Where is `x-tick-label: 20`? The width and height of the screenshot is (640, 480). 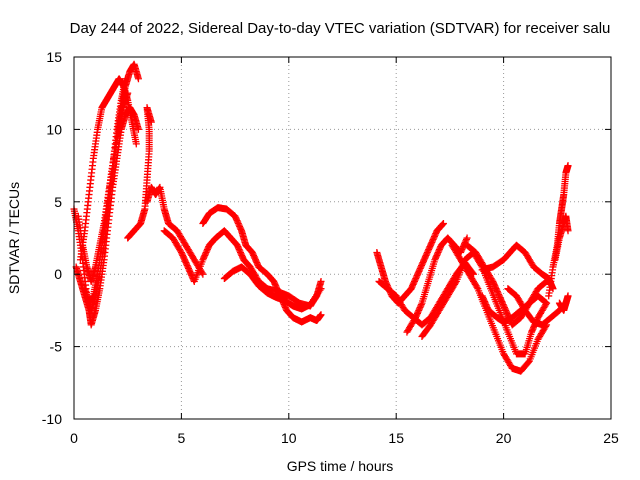 x-tick-label: 20 is located at coordinates (504, 438).